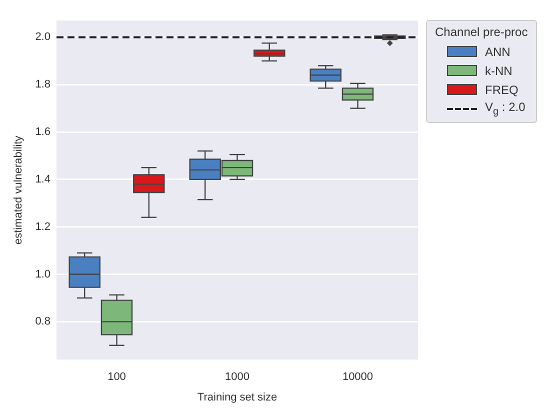 The width and height of the screenshot is (555, 416). What do you see at coordinates (481, 32) in the screenshot?
I see `legend-title: Channel pre-proc` at bounding box center [481, 32].